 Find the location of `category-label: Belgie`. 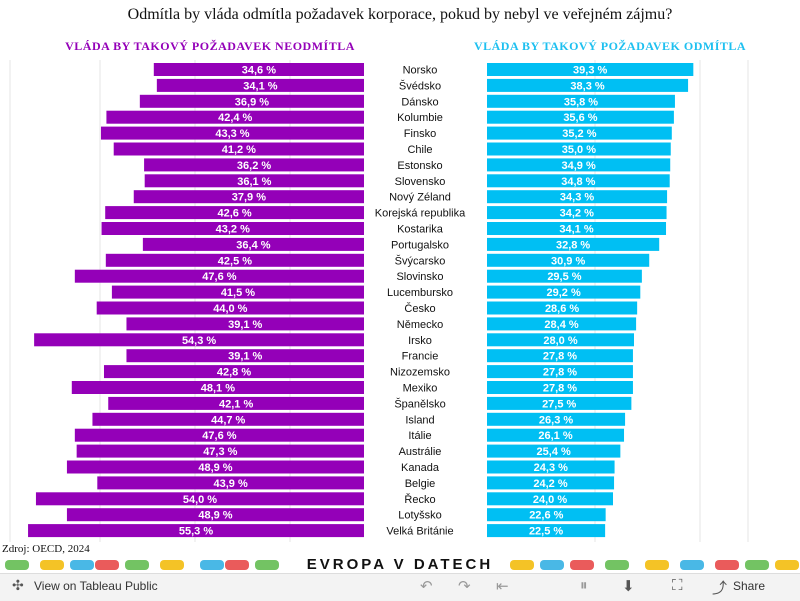

category-label: Belgie is located at coordinates (420, 484).